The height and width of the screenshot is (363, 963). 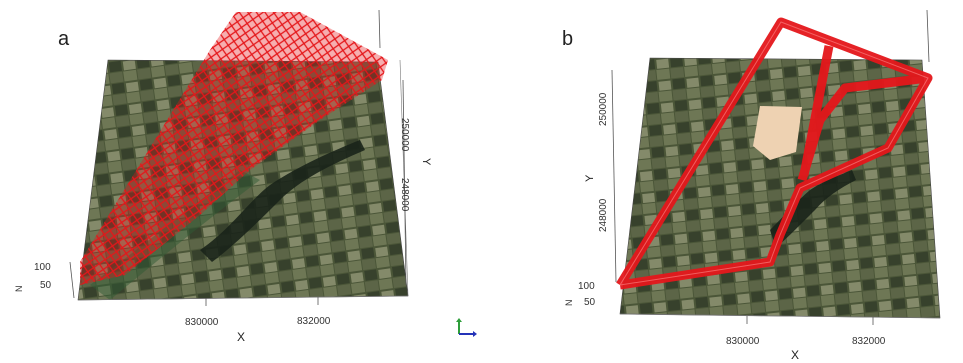 What do you see at coordinates (777, 133) in the screenshot?
I see `building-footprint` at bounding box center [777, 133].